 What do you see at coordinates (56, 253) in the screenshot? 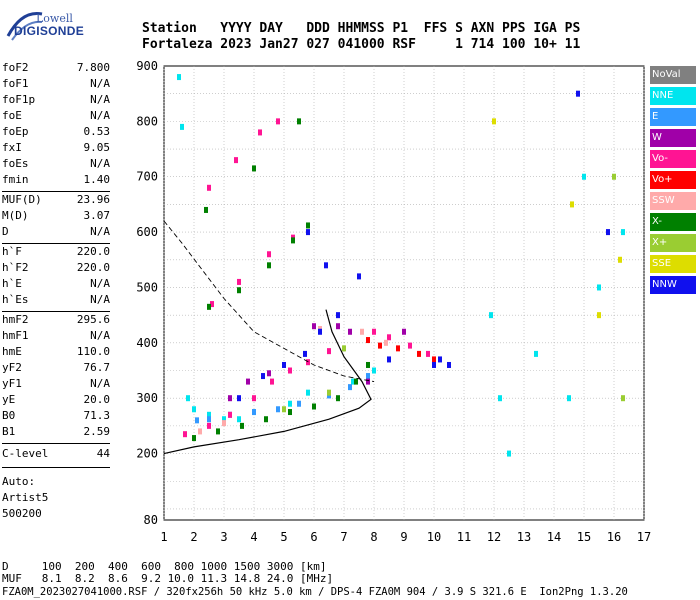
I see `param-row-hf: h`F 220.0` at bounding box center [56, 253].